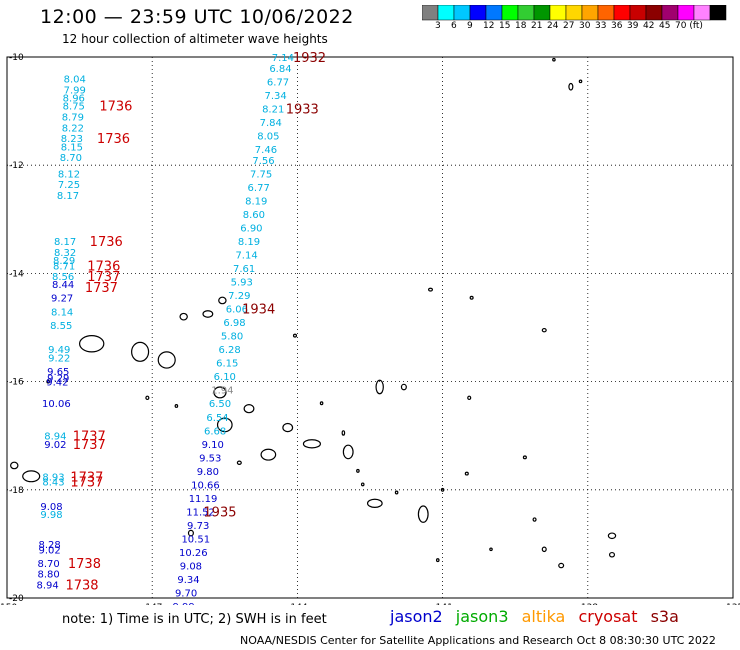 The image size is (740, 650). What do you see at coordinates (731, 604) in the screenshot?
I see `lon-tick-label: -135` at bounding box center [731, 604].